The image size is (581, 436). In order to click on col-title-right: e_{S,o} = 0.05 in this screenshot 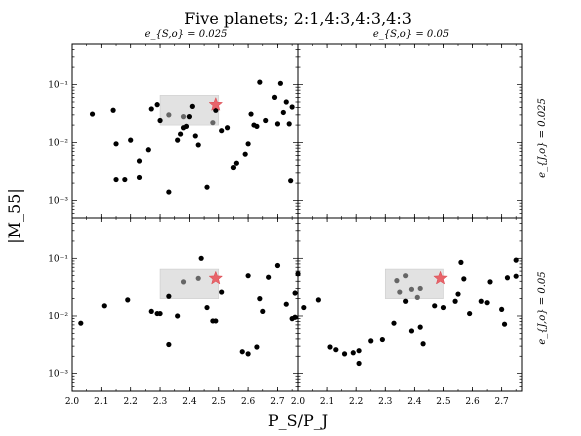, I will do `click(411, 34)`.